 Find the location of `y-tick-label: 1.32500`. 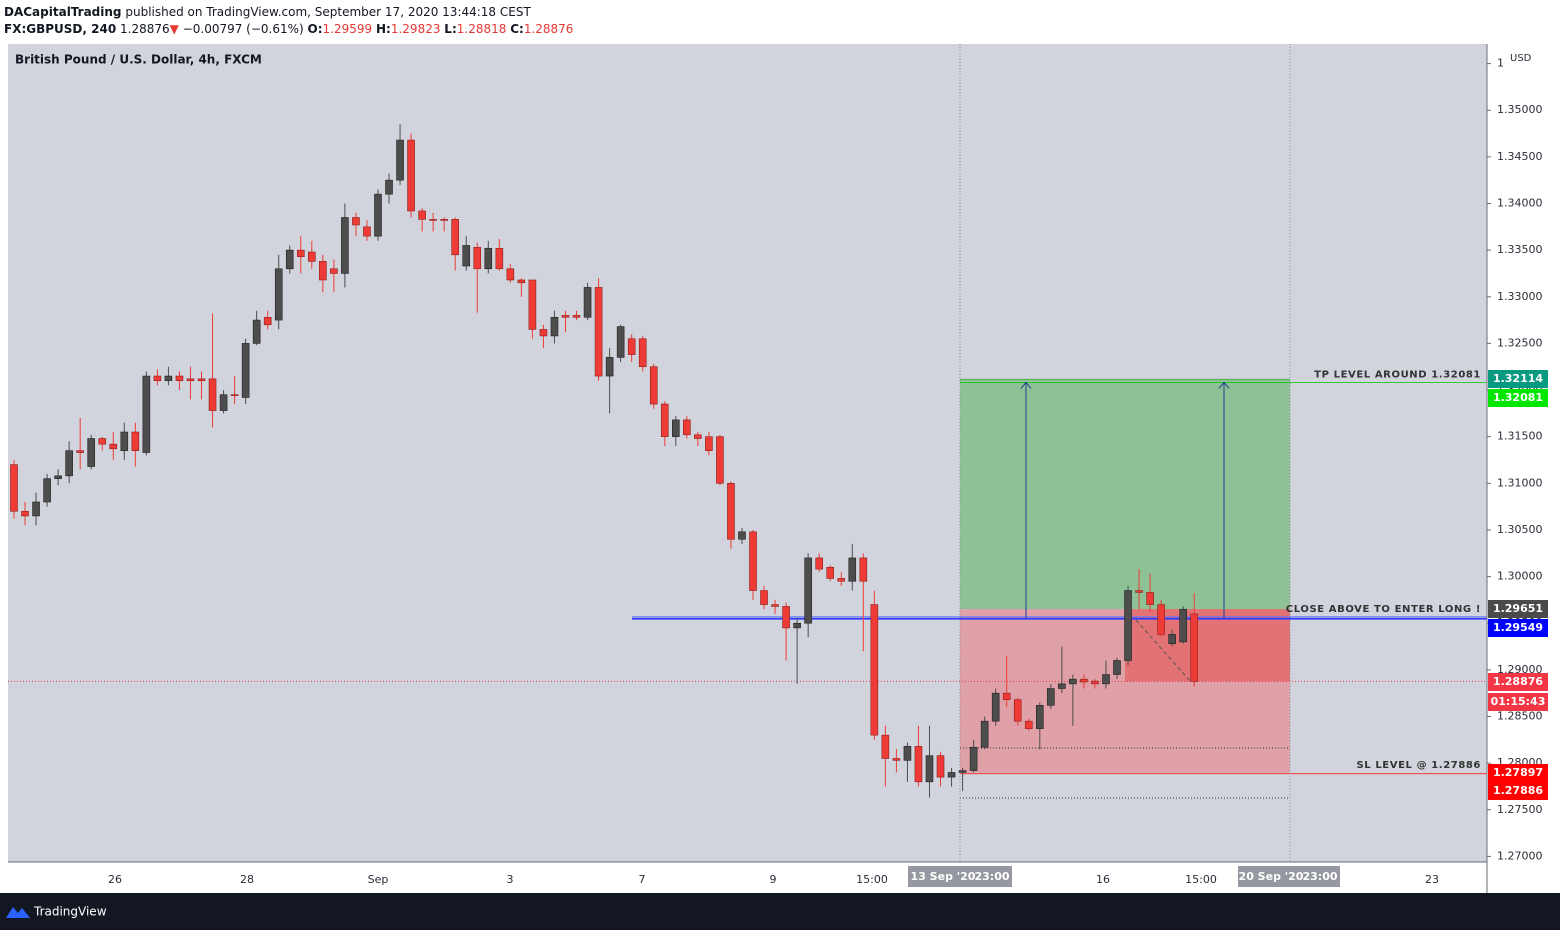

y-tick-label: 1.32500 is located at coordinates (1520, 342).